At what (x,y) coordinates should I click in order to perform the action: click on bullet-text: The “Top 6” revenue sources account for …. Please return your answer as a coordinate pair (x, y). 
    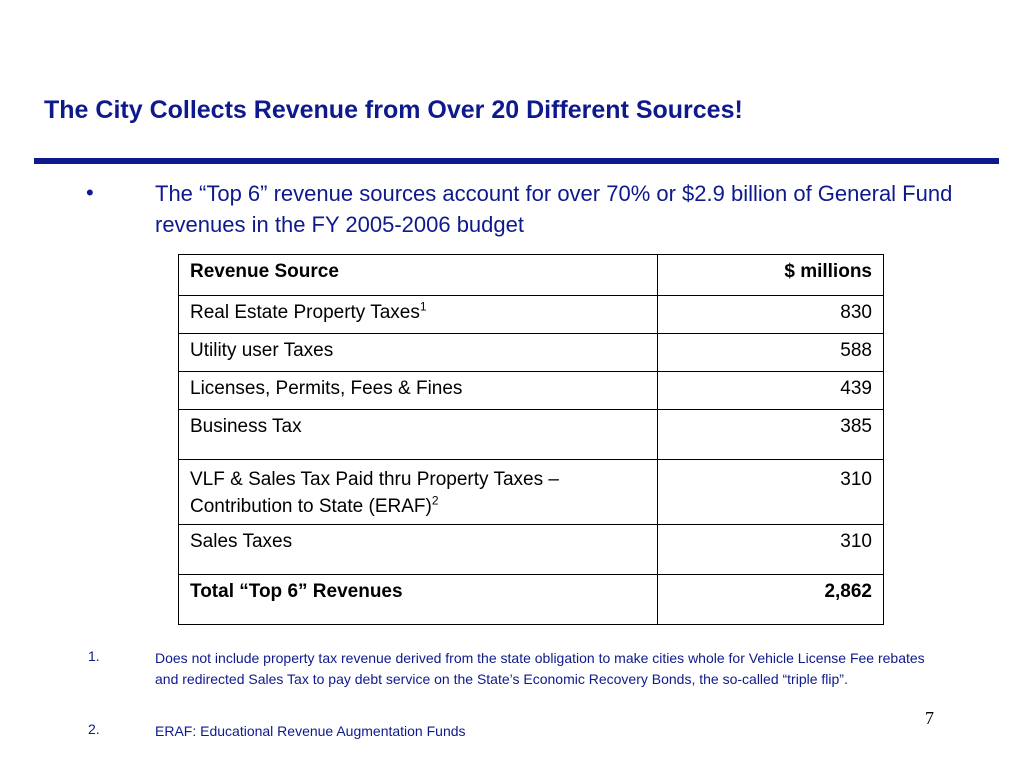
    Looking at the image, I should click on (554, 209).